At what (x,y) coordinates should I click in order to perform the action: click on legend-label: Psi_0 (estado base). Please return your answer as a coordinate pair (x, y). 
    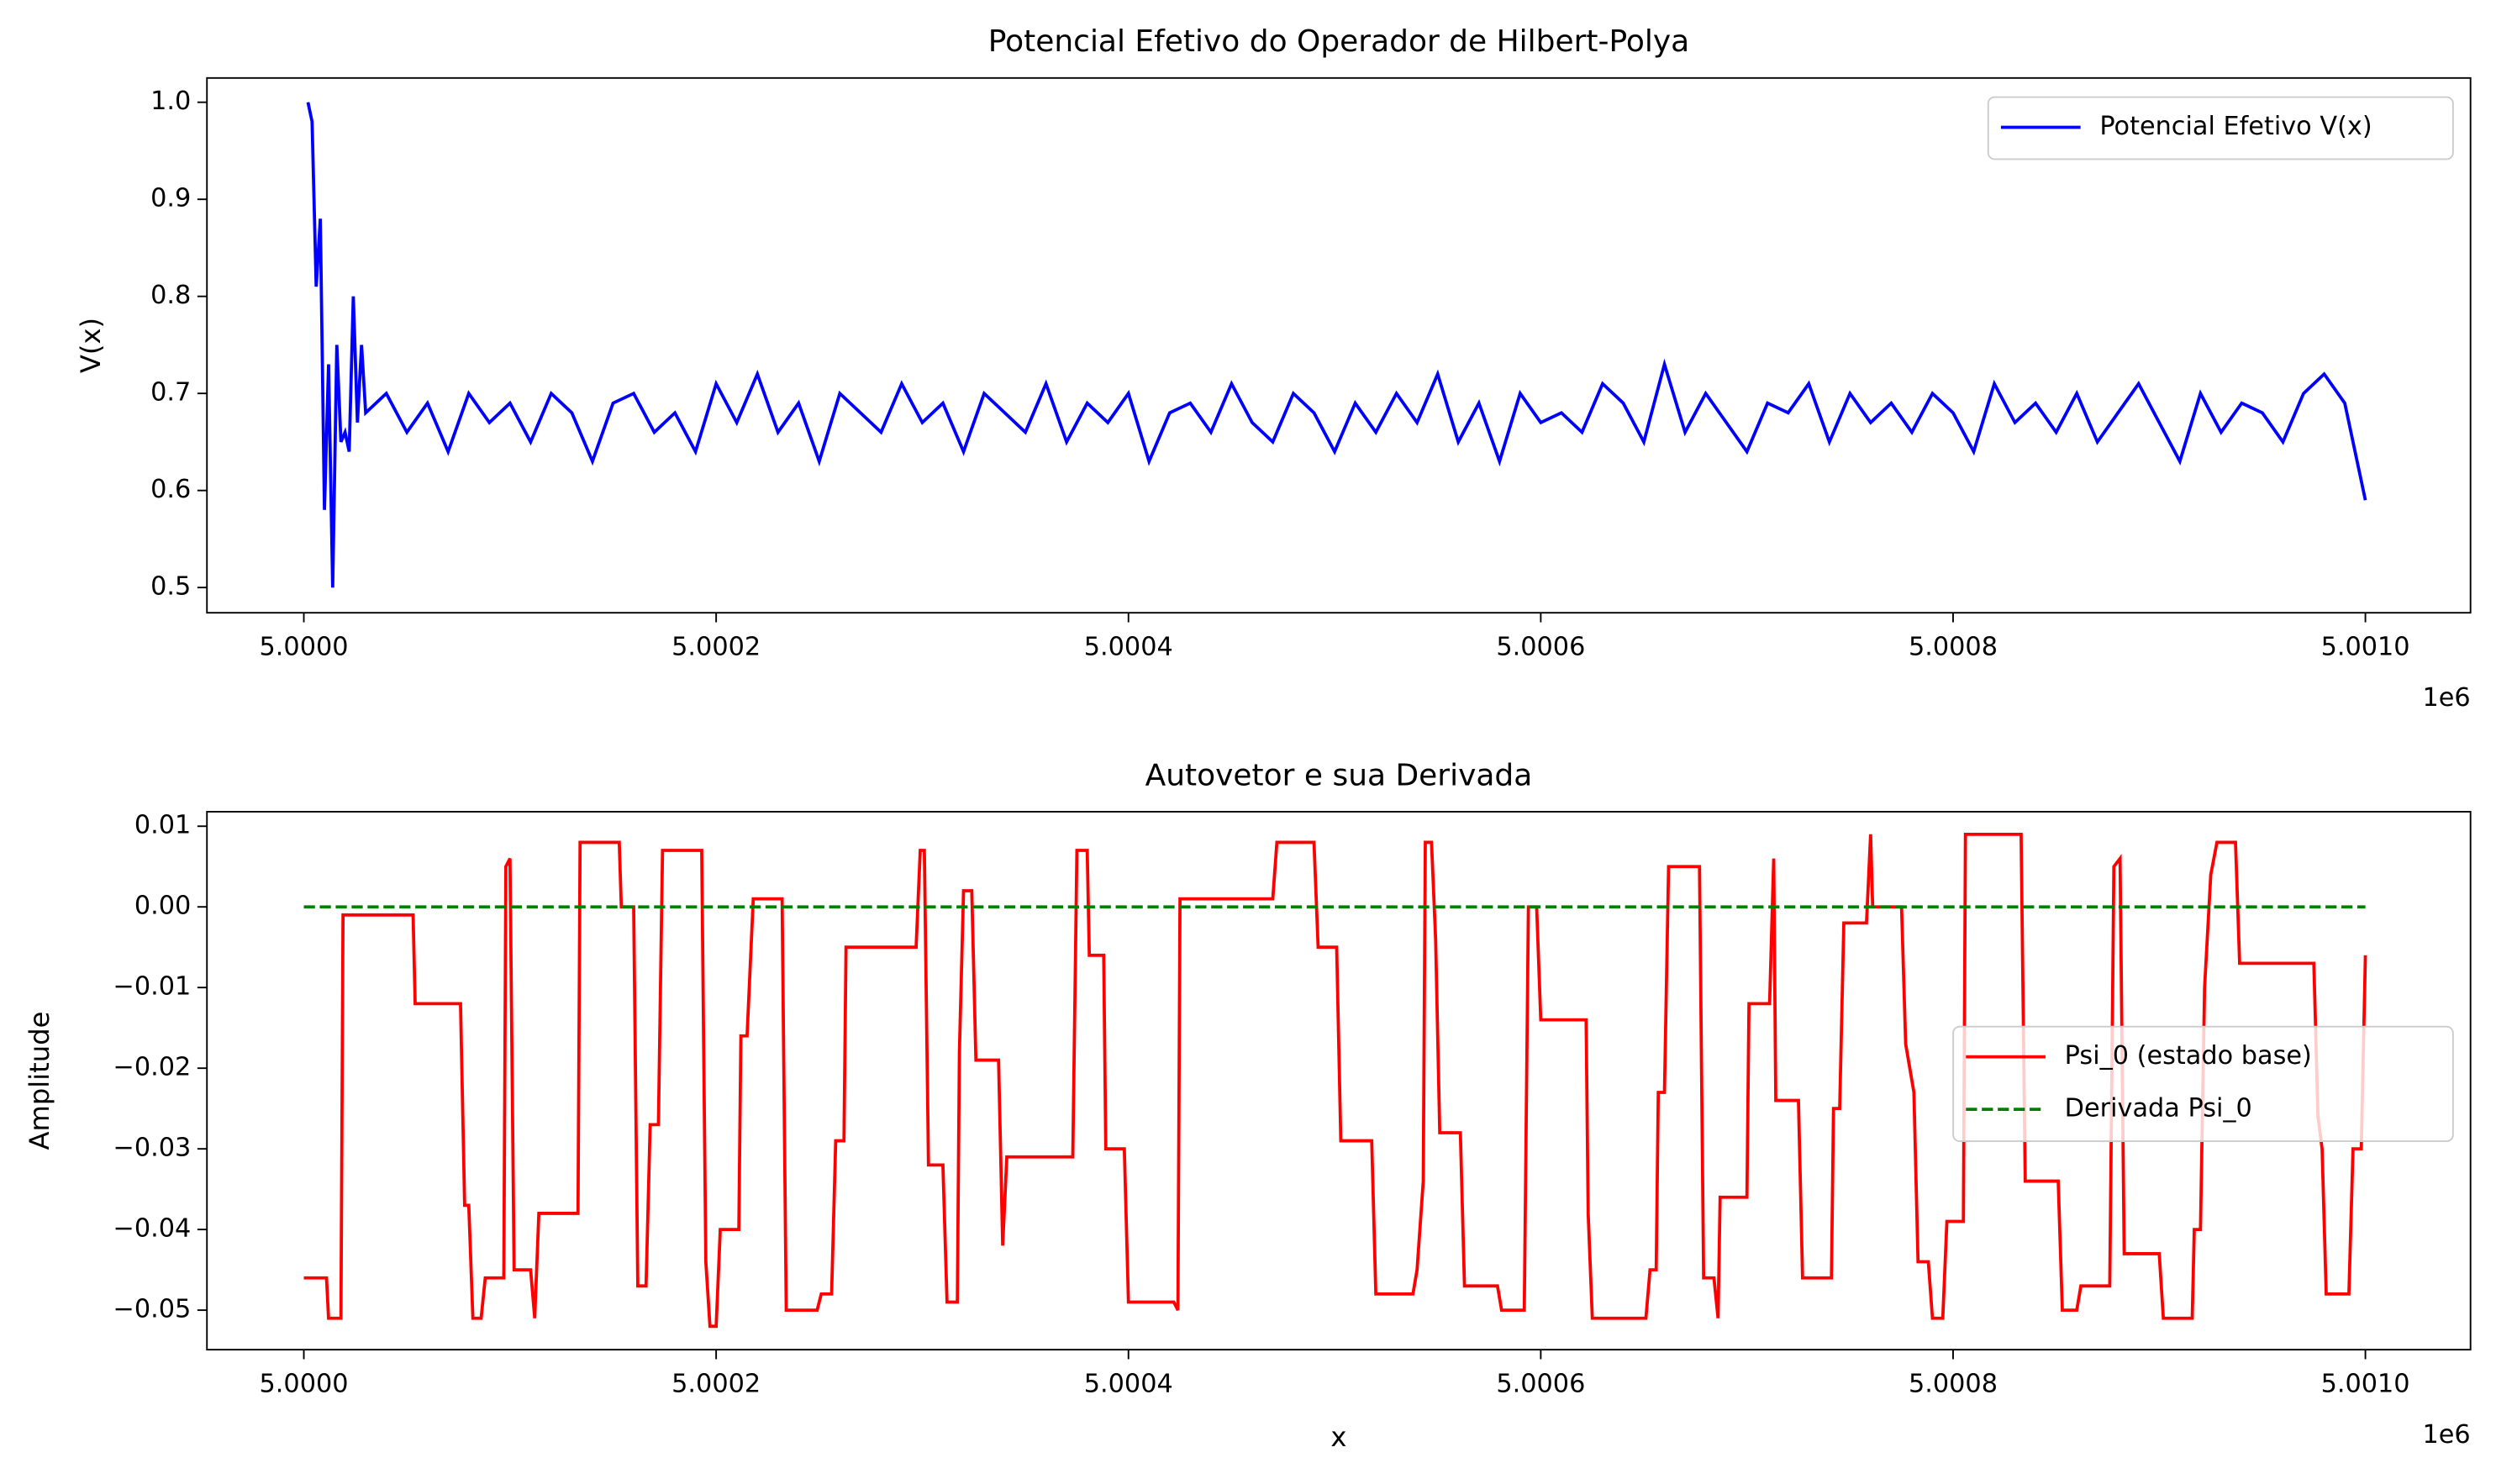
    Looking at the image, I should click on (2188, 1056).